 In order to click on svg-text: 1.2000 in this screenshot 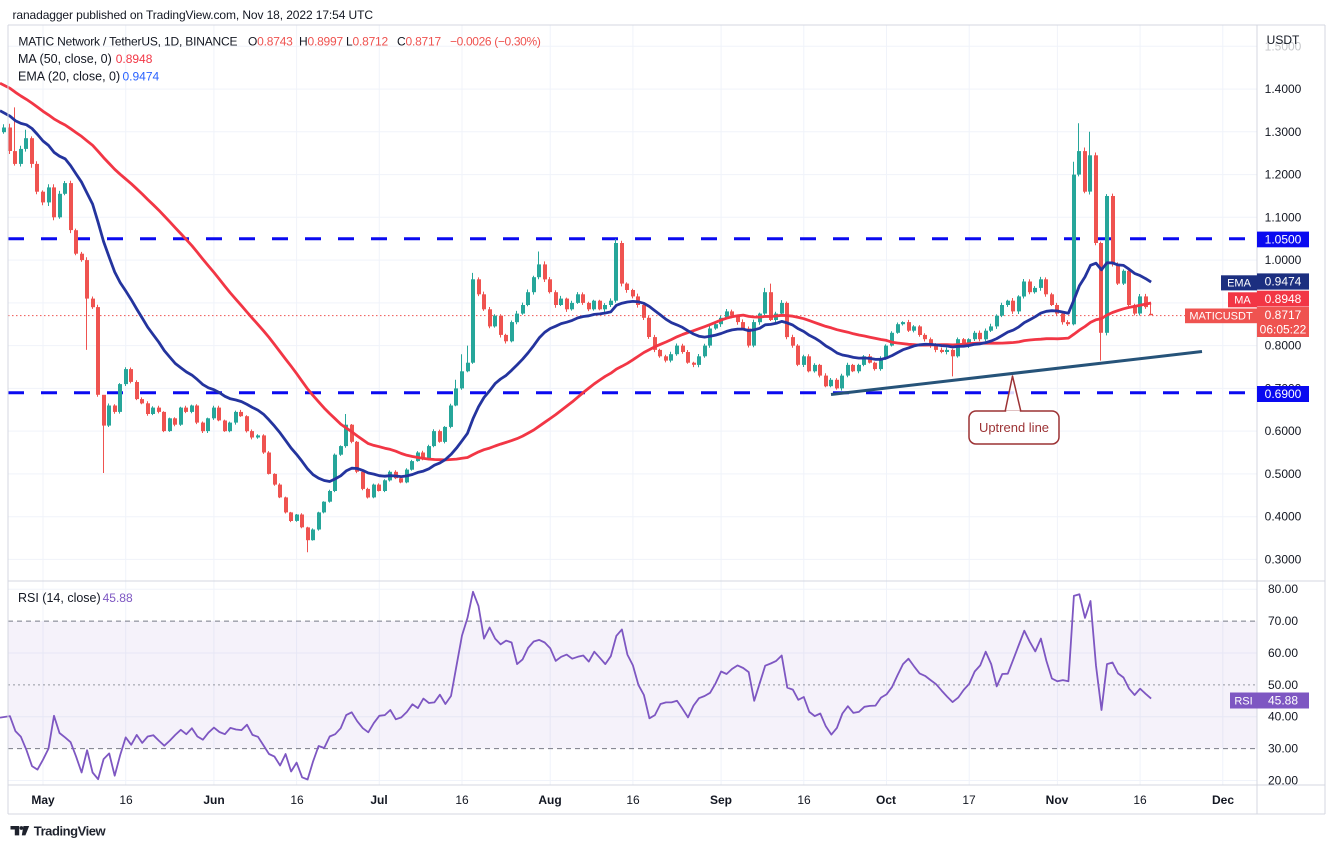, I will do `click(1283, 175)`.